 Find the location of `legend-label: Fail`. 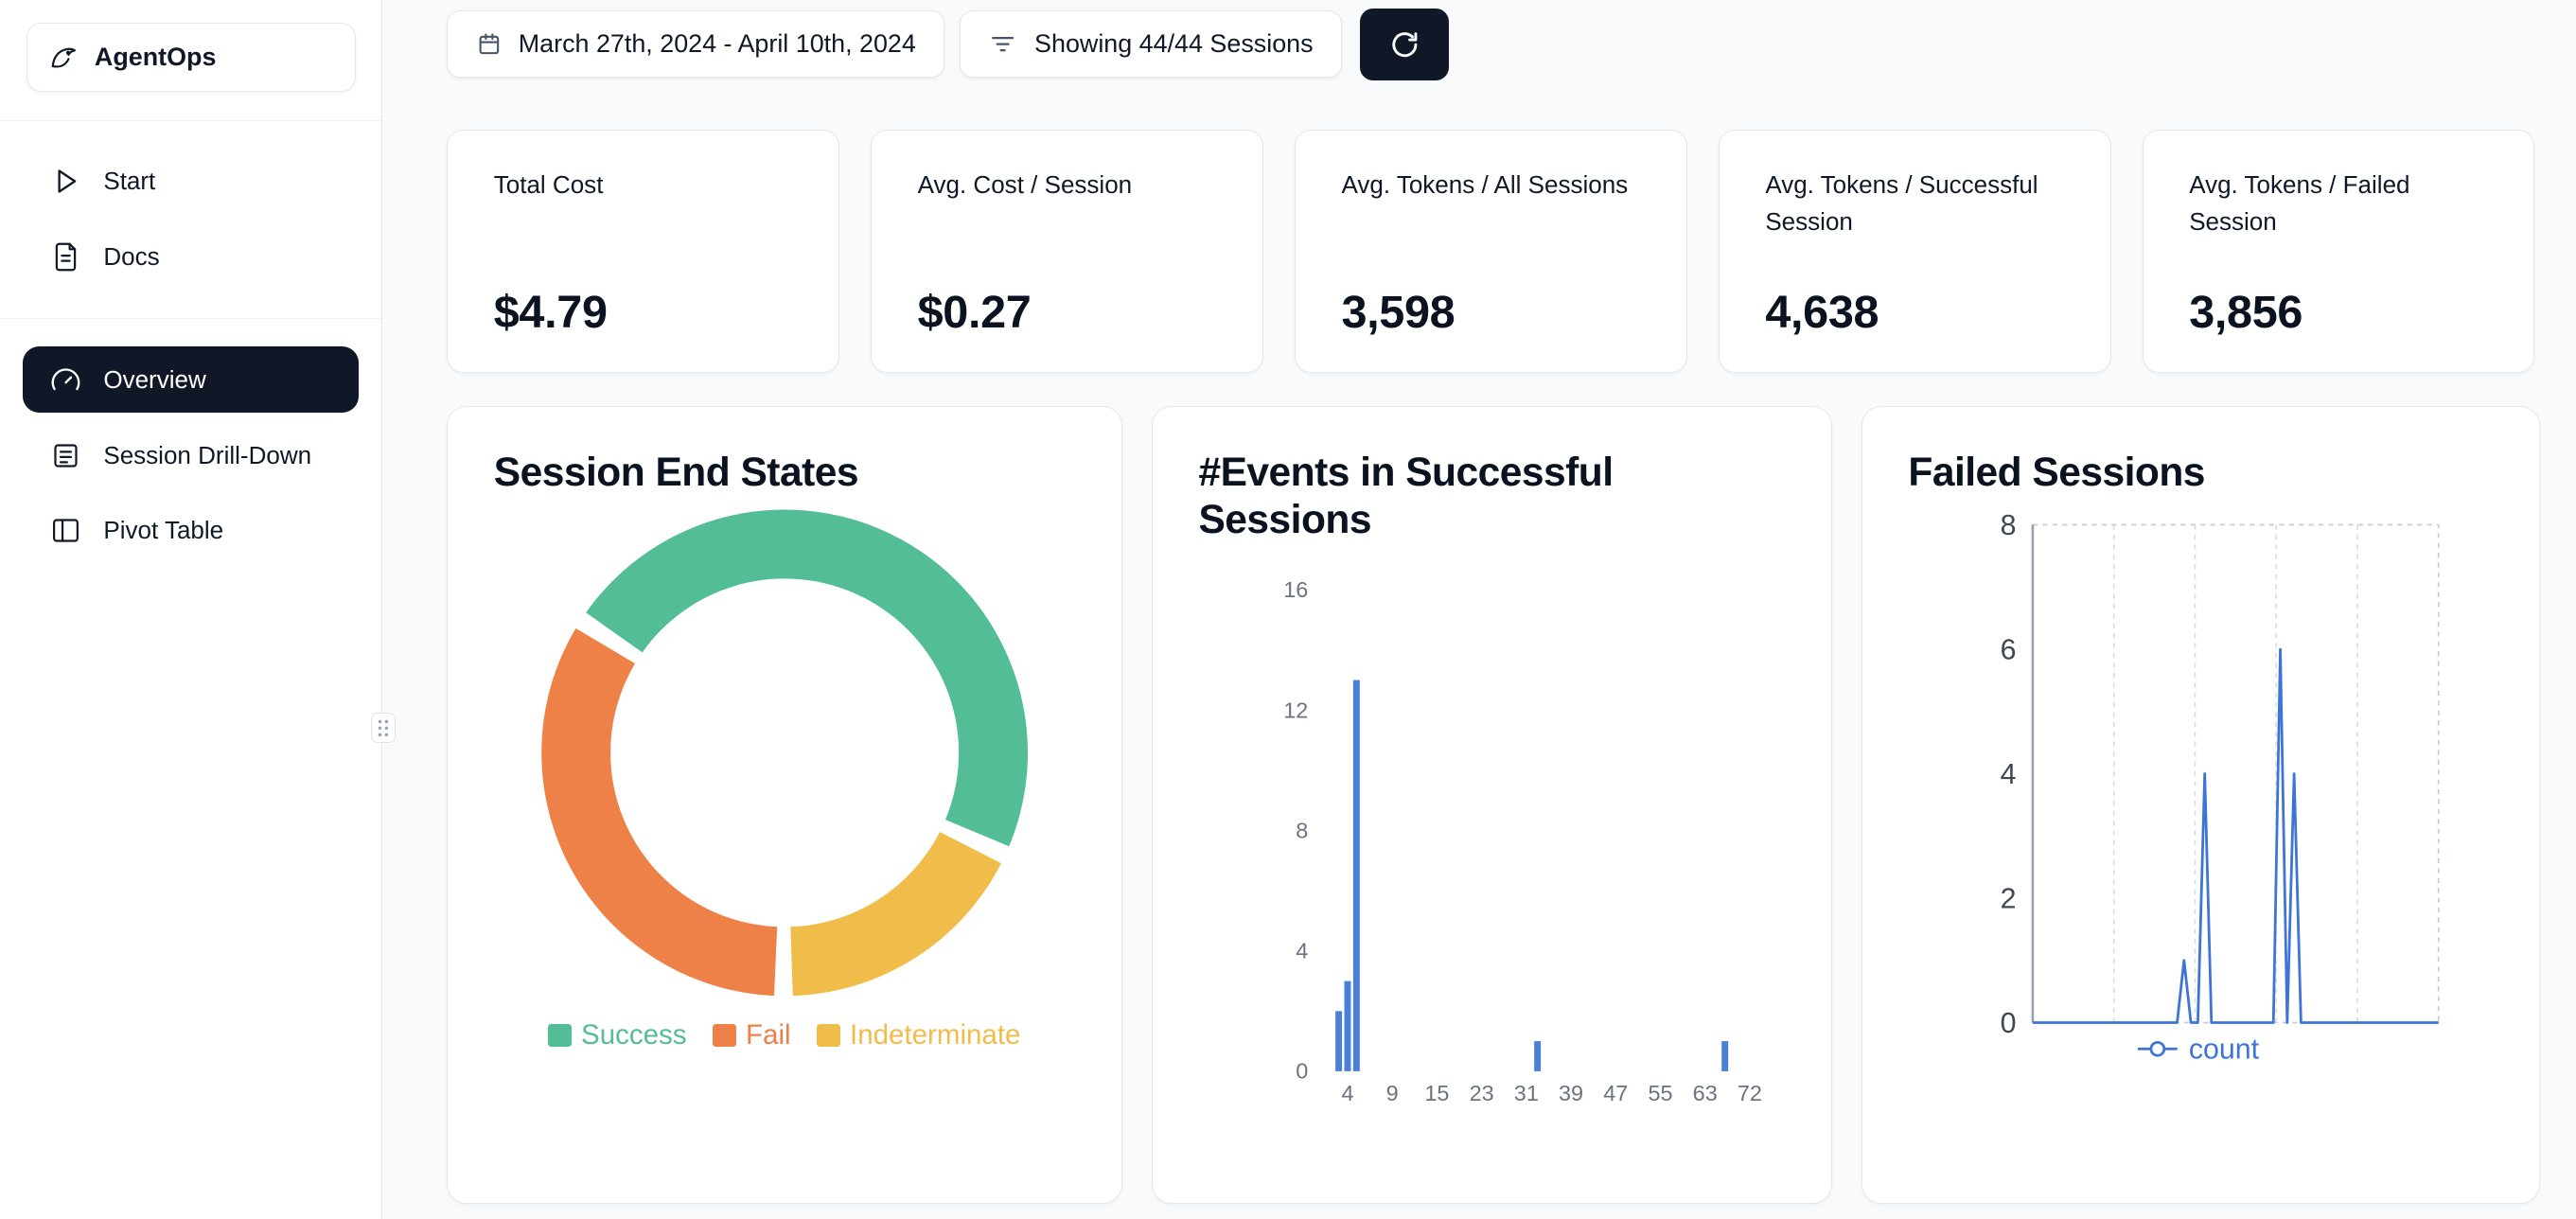

legend-label: Fail is located at coordinates (768, 1034).